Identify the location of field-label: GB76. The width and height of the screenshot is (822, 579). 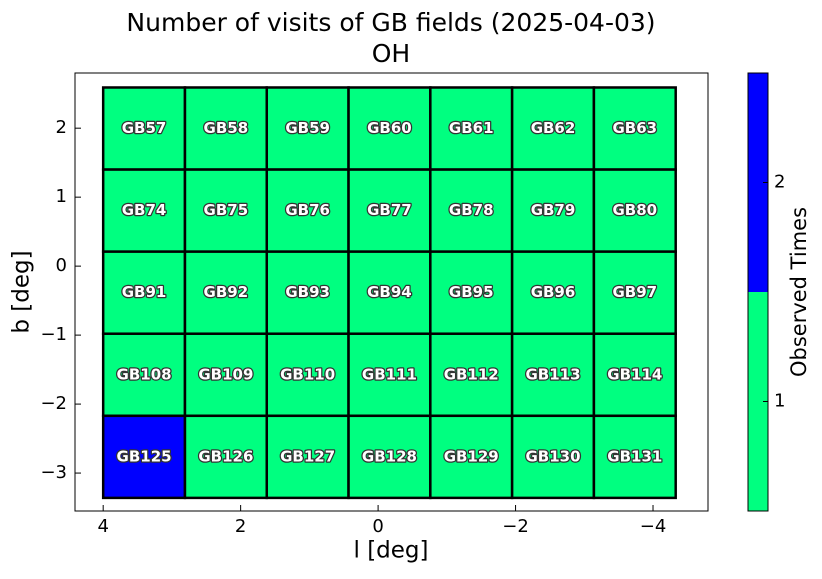
(307, 210).